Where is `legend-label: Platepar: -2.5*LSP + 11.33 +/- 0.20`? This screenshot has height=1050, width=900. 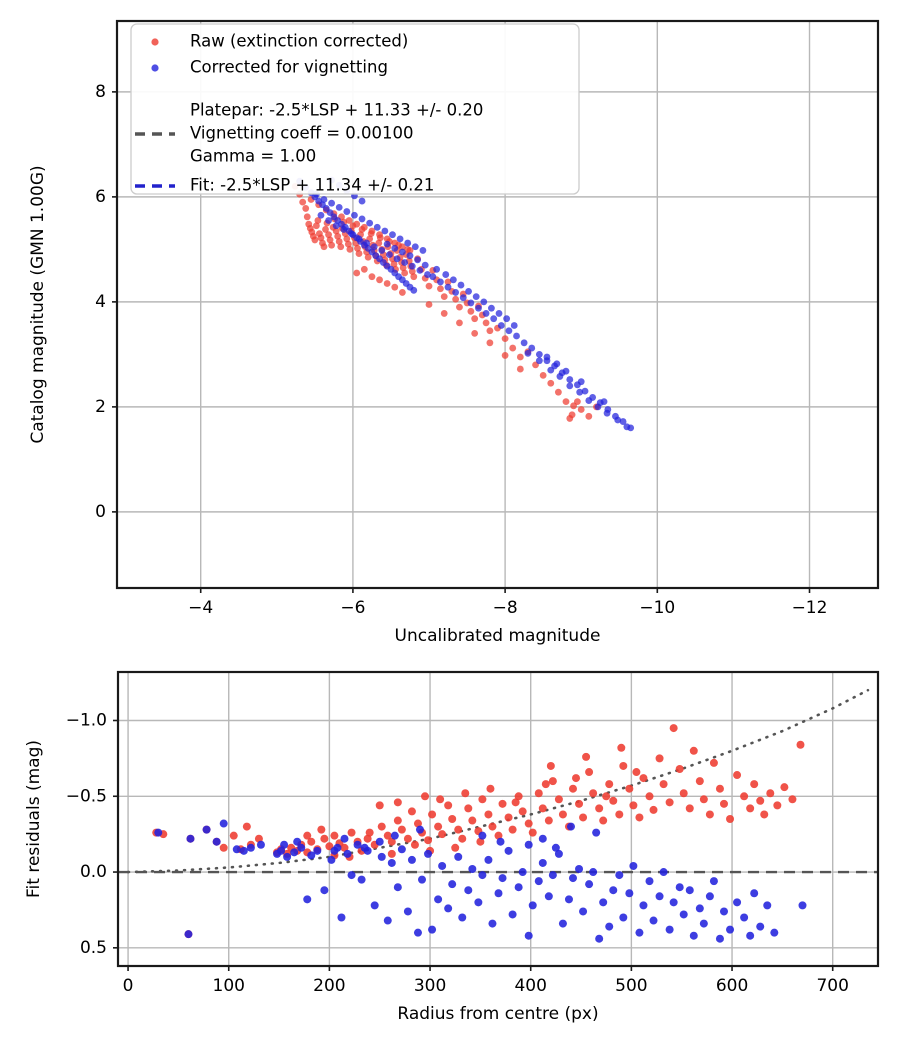 legend-label: Platepar: -2.5*LSP + 11.33 +/- 0.20 is located at coordinates (336, 110).